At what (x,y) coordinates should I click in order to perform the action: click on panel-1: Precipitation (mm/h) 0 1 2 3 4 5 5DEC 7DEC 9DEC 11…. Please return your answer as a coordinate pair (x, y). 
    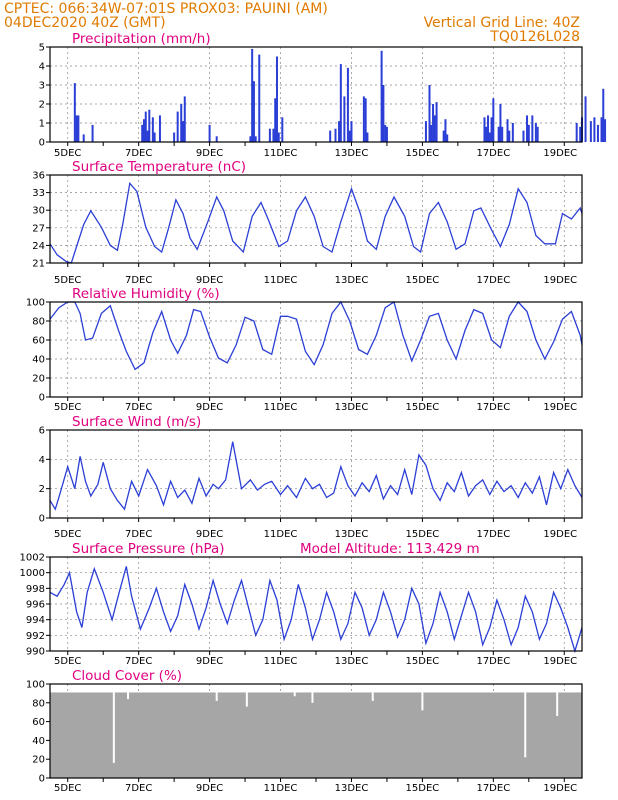
    Looking at the image, I should click on (323, 95).